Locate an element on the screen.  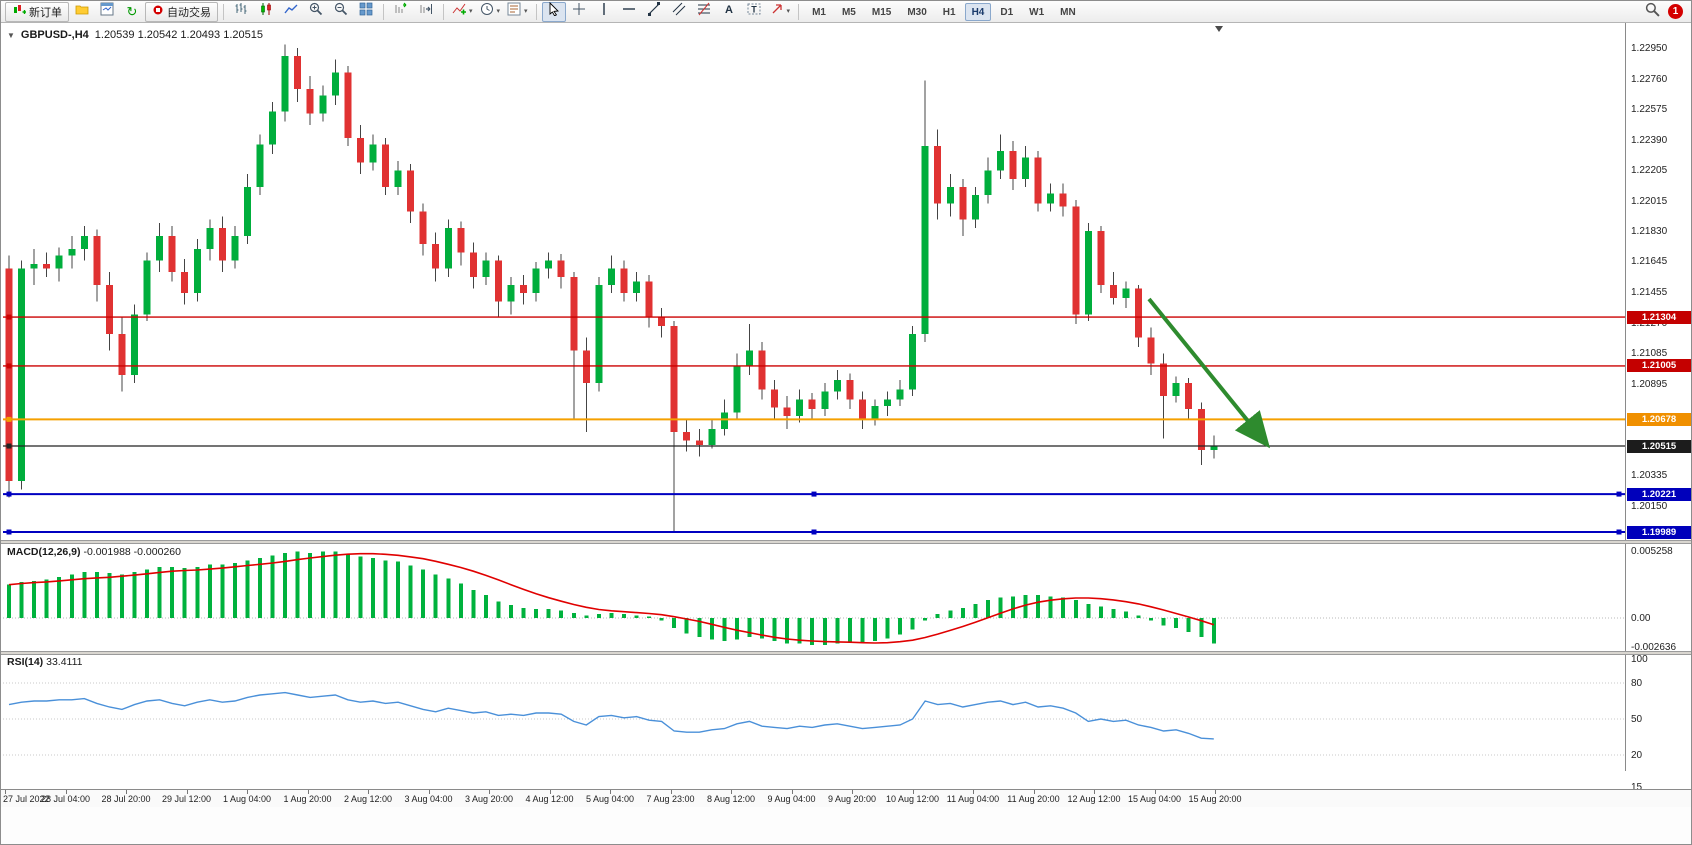
svg-text: T is located at coordinates (754, 10).